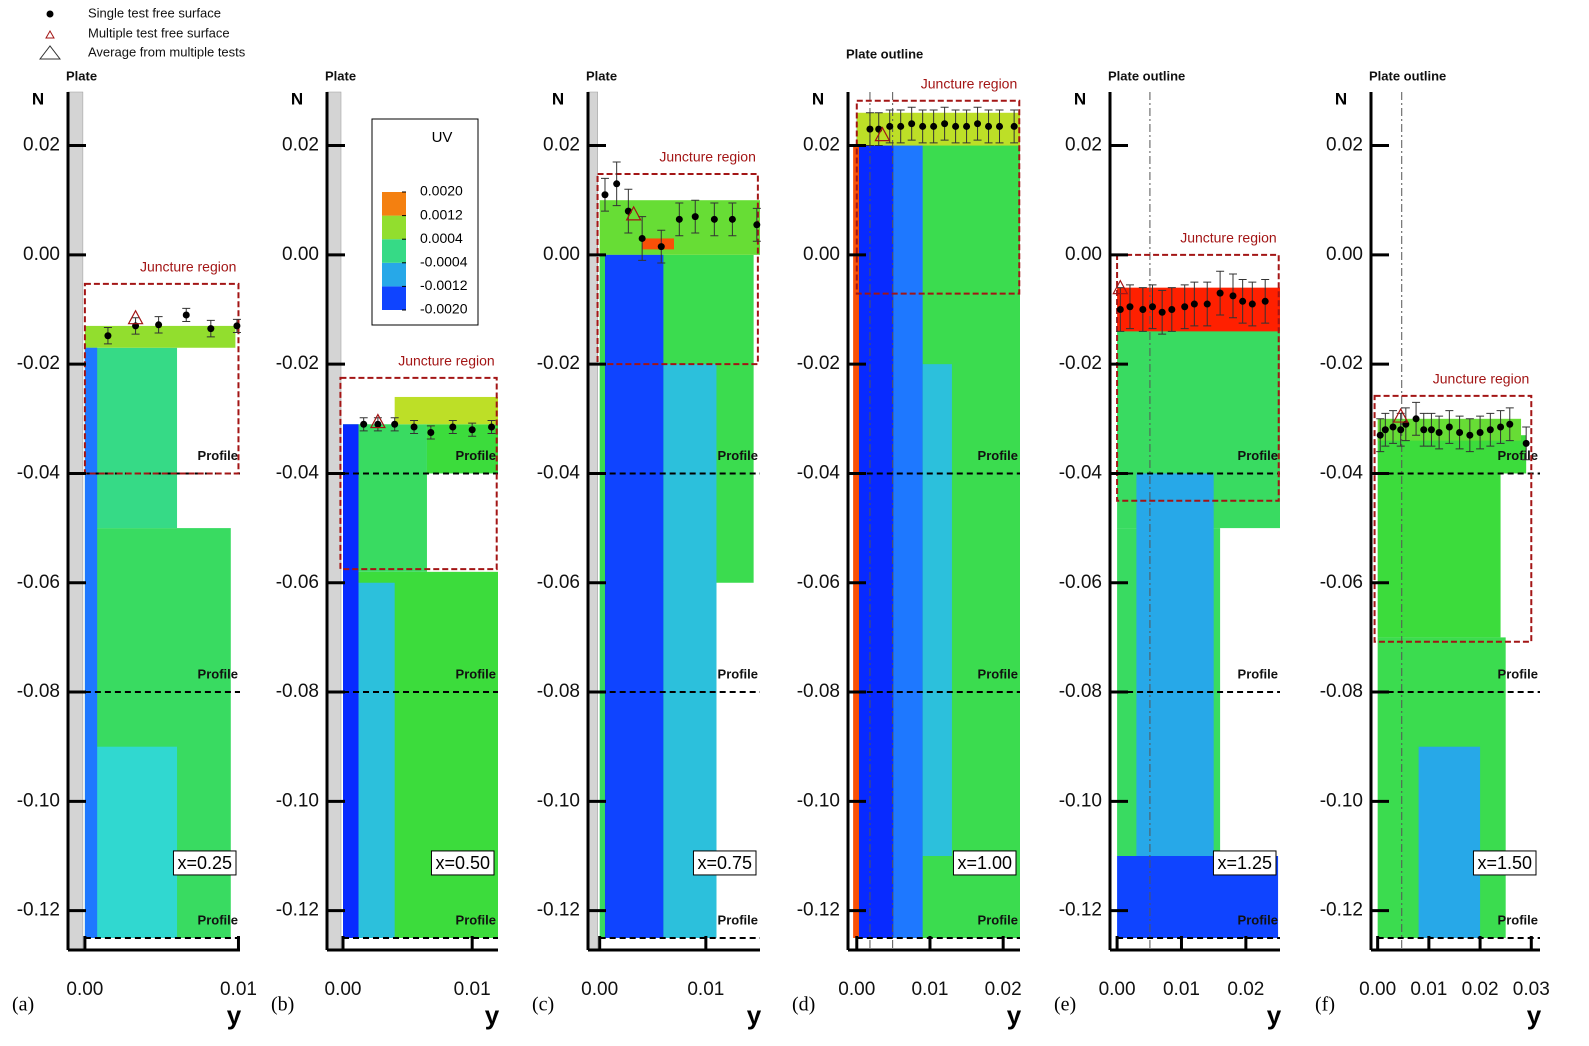 This screenshot has width=1589, height=1046. What do you see at coordinates (282, 1005) in the screenshot?
I see `panel-label: (b)` at bounding box center [282, 1005].